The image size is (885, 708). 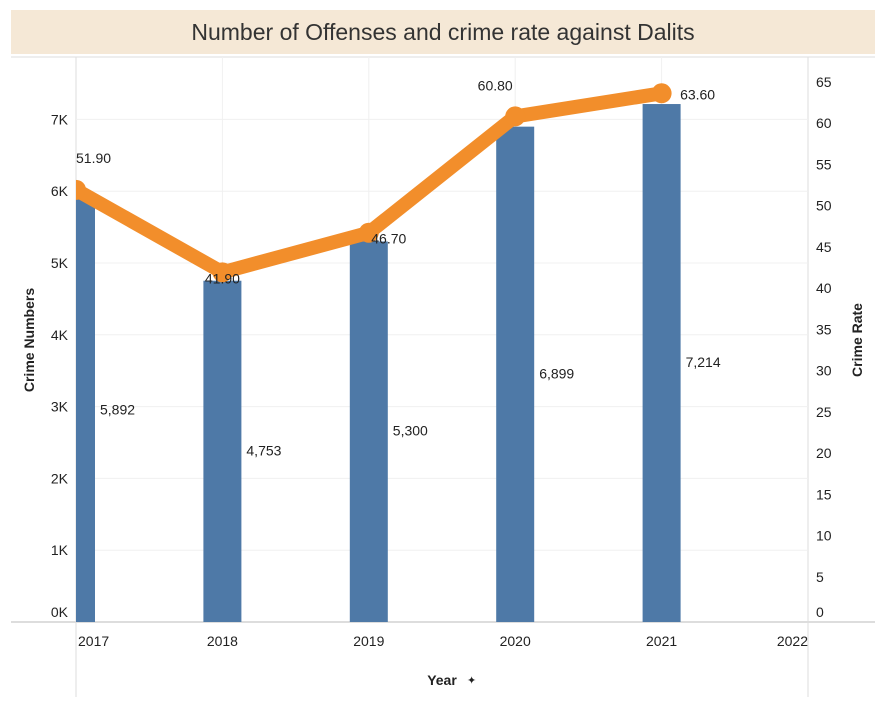 What do you see at coordinates (388, 239) in the screenshot?
I see `line-value-label: 46.70` at bounding box center [388, 239].